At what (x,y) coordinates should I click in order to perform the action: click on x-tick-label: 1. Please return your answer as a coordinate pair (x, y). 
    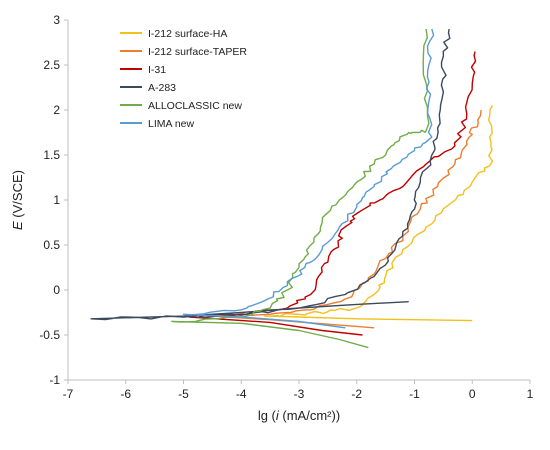
    Looking at the image, I should click on (530, 394).